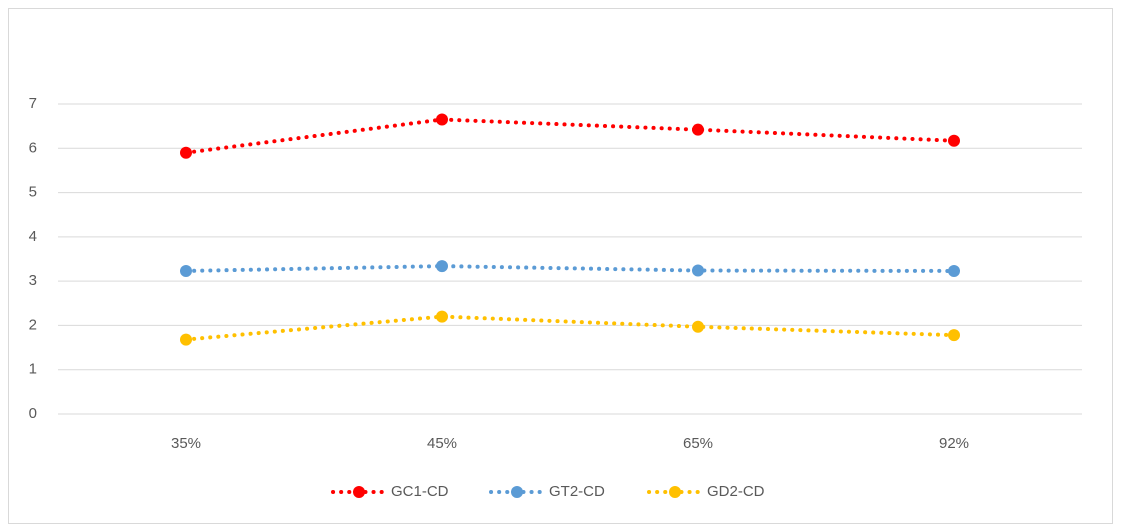 The width and height of the screenshot is (1121, 532). I want to click on y-tick-label: 2, so click(33, 324).